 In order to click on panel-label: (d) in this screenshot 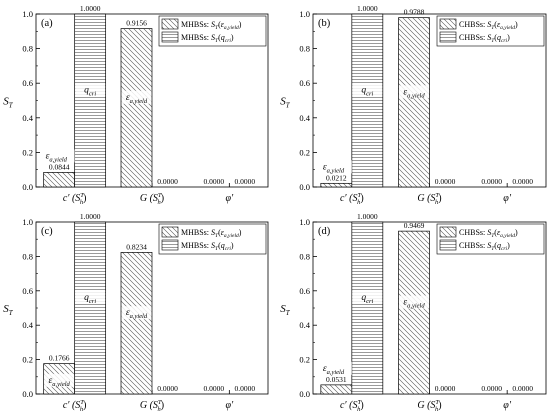, I will do `click(324, 231)`.